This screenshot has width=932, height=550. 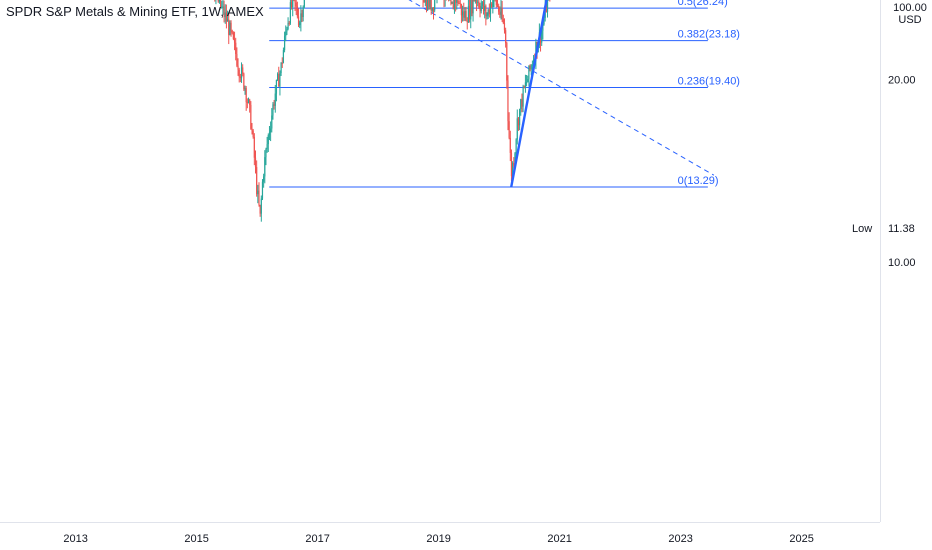 What do you see at coordinates (703, 4) in the screenshot?
I see `fib-level-label: 0.5(26.24)` at bounding box center [703, 4].